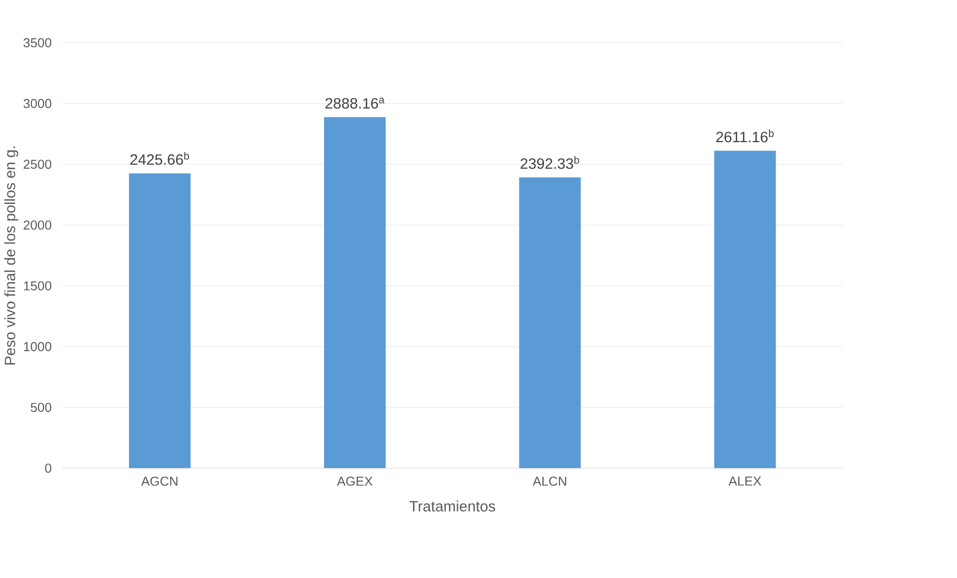 The width and height of the screenshot is (957, 578). Describe the element at coordinates (745, 481) in the screenshot. I see `x-tick-label: ALEX` at that location.